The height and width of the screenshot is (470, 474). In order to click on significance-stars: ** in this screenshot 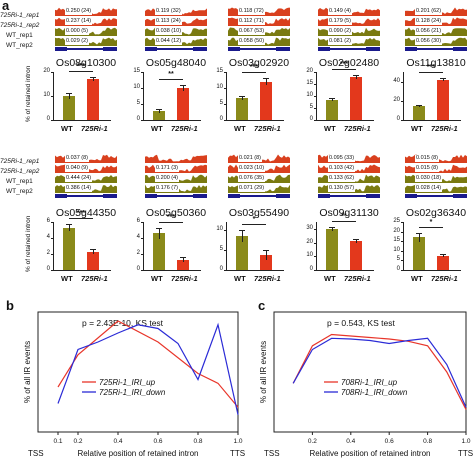, I will do `click(171, 75)`.